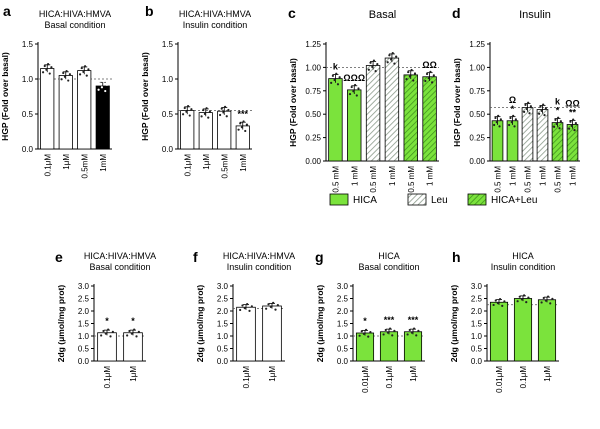 The image size is (600, 429). I want to click on chart-title: Insulin condition, so click(523, 267).